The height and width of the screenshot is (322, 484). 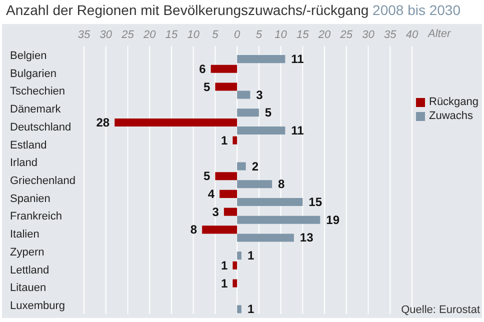 I want to click on y-tick-label: Italien, so click(x=25, y=234).